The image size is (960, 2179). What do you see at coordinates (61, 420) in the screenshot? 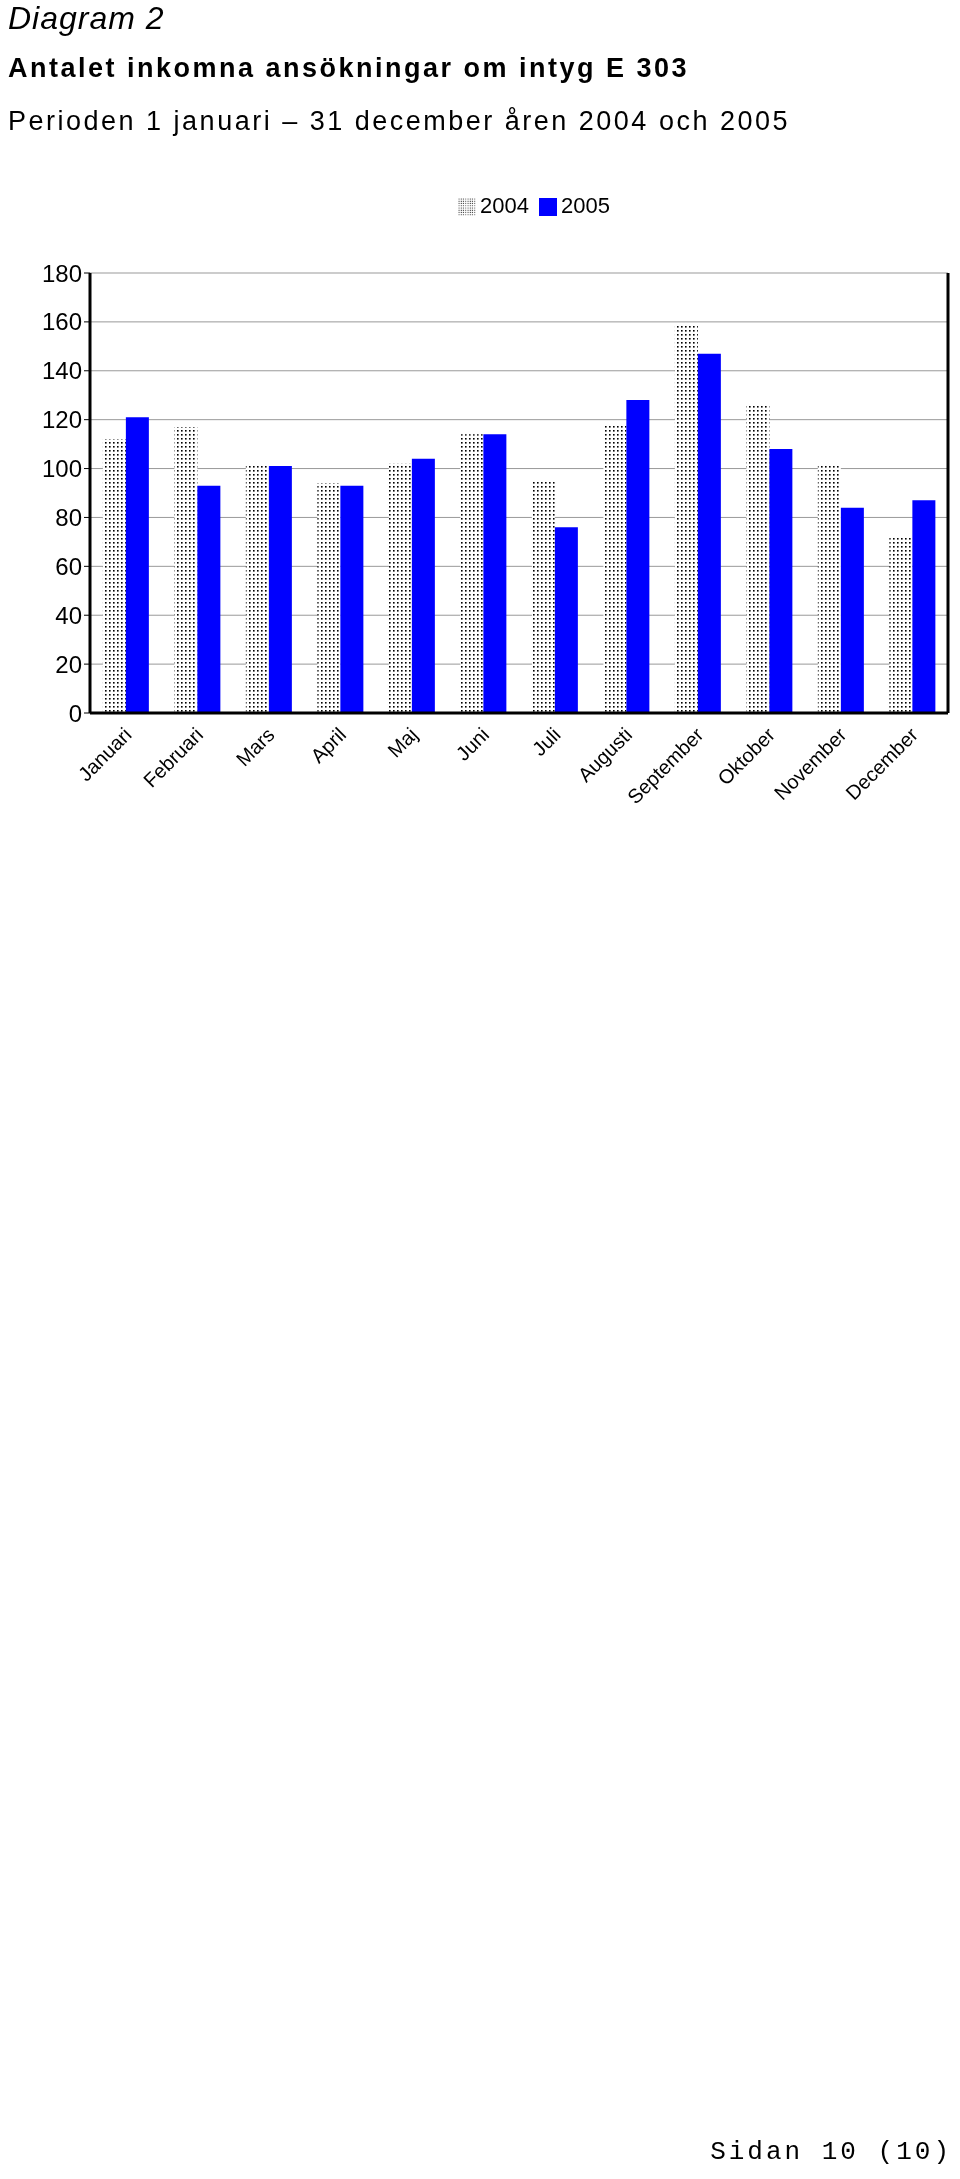
I see `y-tick-label: 120` at bounding box center [61, 420].